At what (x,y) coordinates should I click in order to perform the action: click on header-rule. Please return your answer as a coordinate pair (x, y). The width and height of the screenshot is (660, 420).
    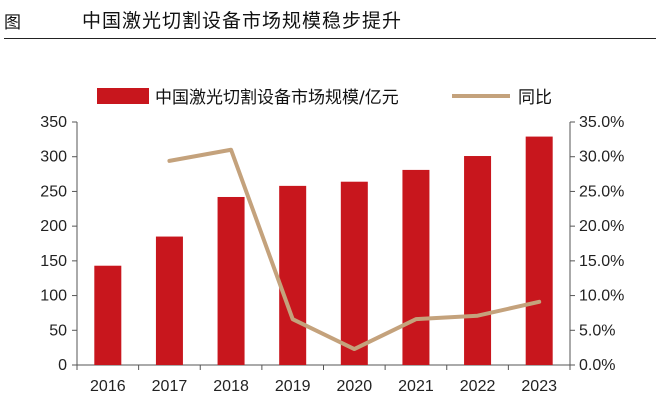
    Looking at the image, I should click on (330, 38).